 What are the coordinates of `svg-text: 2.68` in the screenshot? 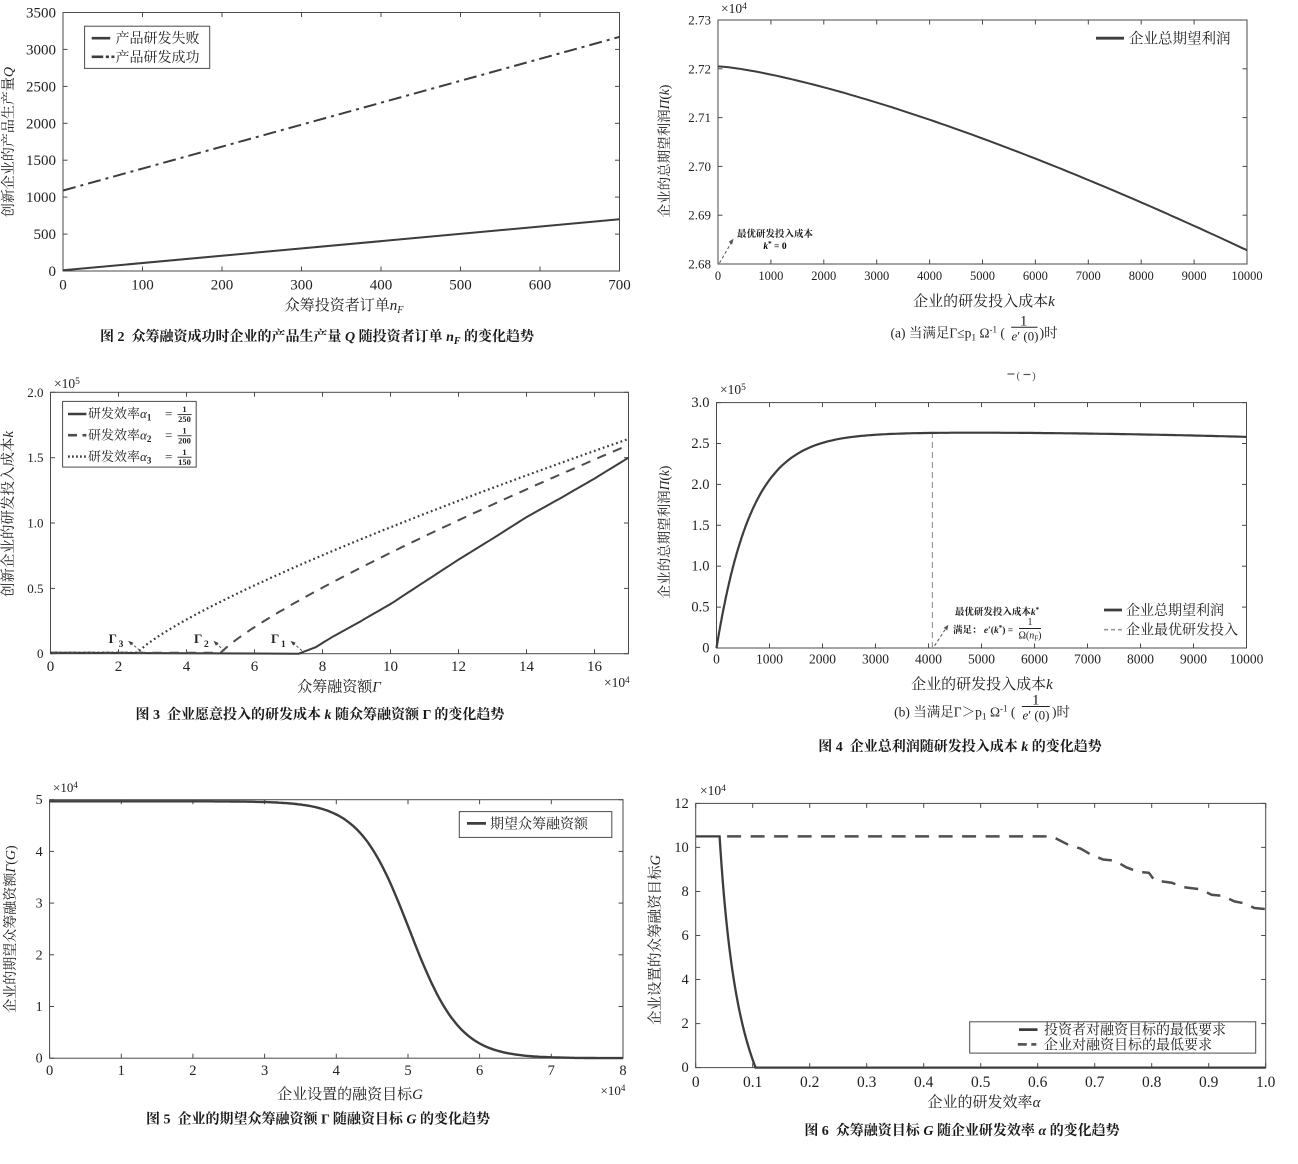 It's located at (699, 264).